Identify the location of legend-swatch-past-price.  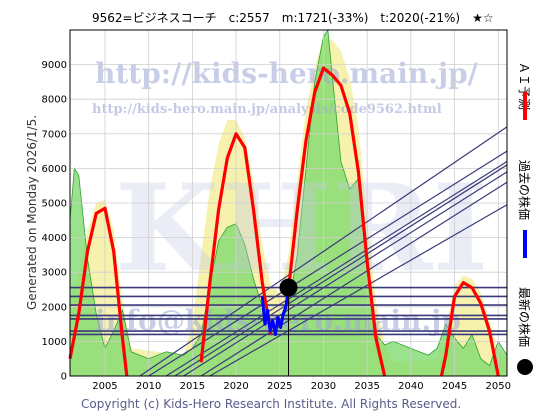
(525, 244).